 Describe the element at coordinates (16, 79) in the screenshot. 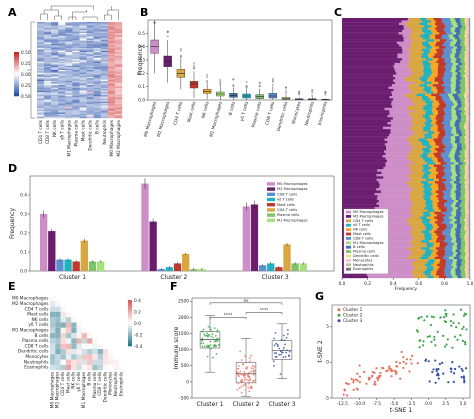

I see `colorbar-segment` at that location.